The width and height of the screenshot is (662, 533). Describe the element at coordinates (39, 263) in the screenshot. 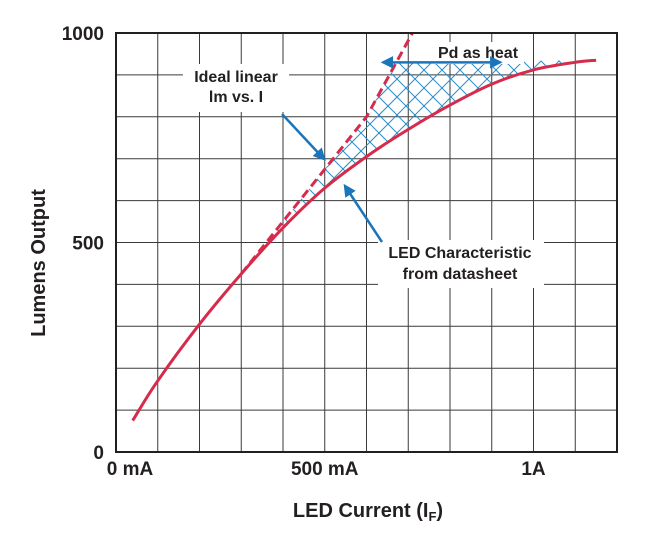

I see `y-axis-title: Lumens Output` at that location.